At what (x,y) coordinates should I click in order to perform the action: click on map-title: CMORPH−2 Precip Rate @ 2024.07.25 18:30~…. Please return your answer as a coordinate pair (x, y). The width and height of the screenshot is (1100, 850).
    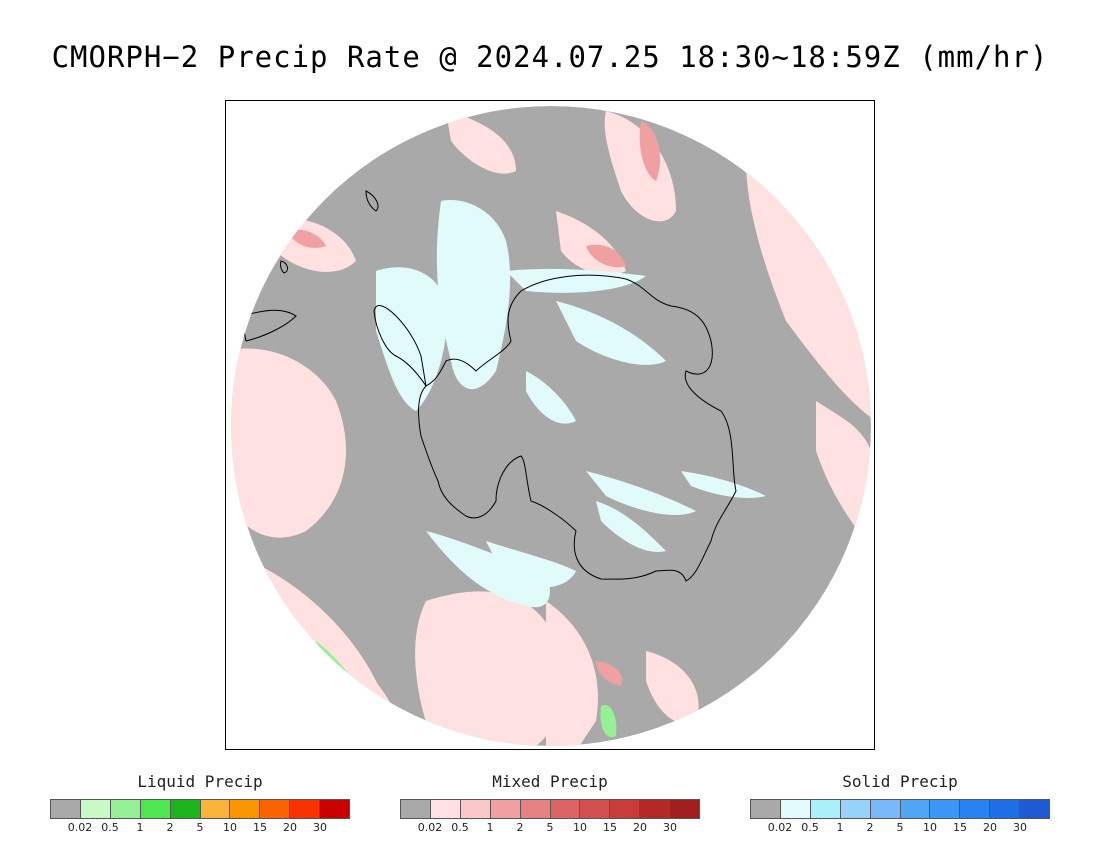
    Looking at the image, I should click on (550, 57).